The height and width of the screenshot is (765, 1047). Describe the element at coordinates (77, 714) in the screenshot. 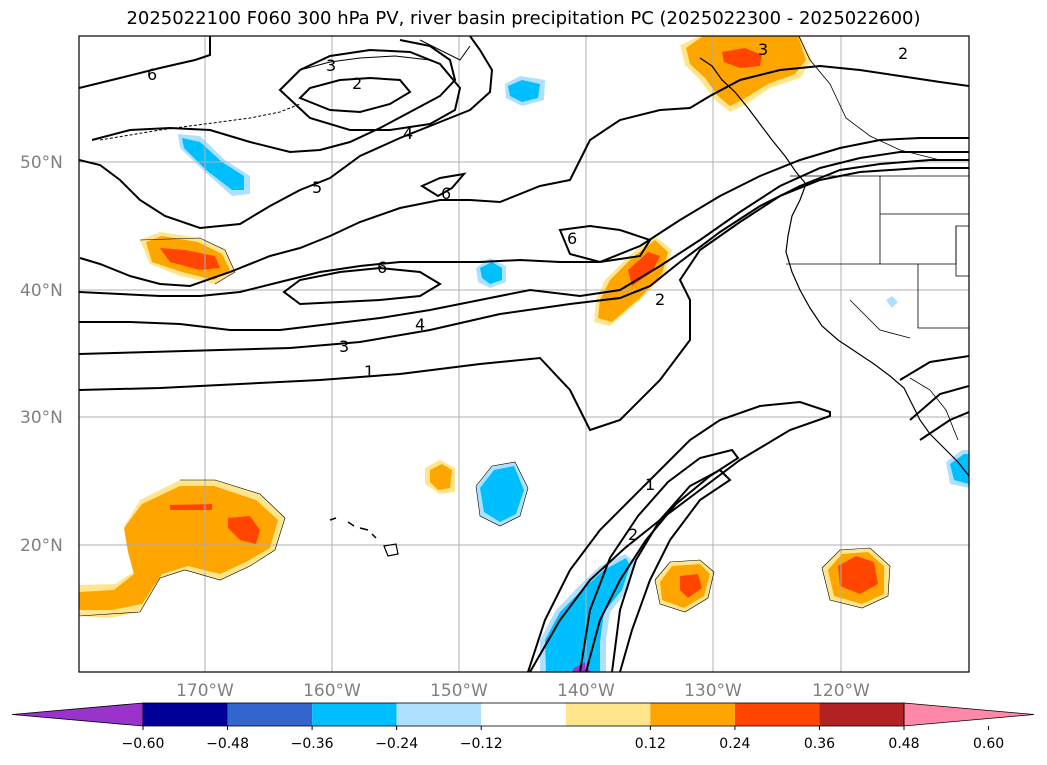

I see `colorbar-extend-low` at that location.